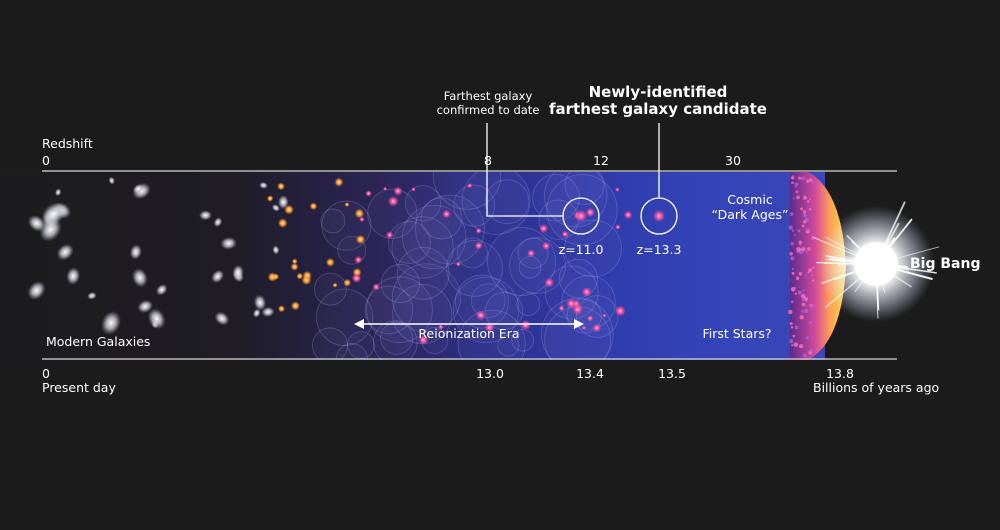 The image size is (1000, 530). Describe the element at coordinates (469, 333) in the screenshot. I see `reionization-label: Reionization Era` at that location.